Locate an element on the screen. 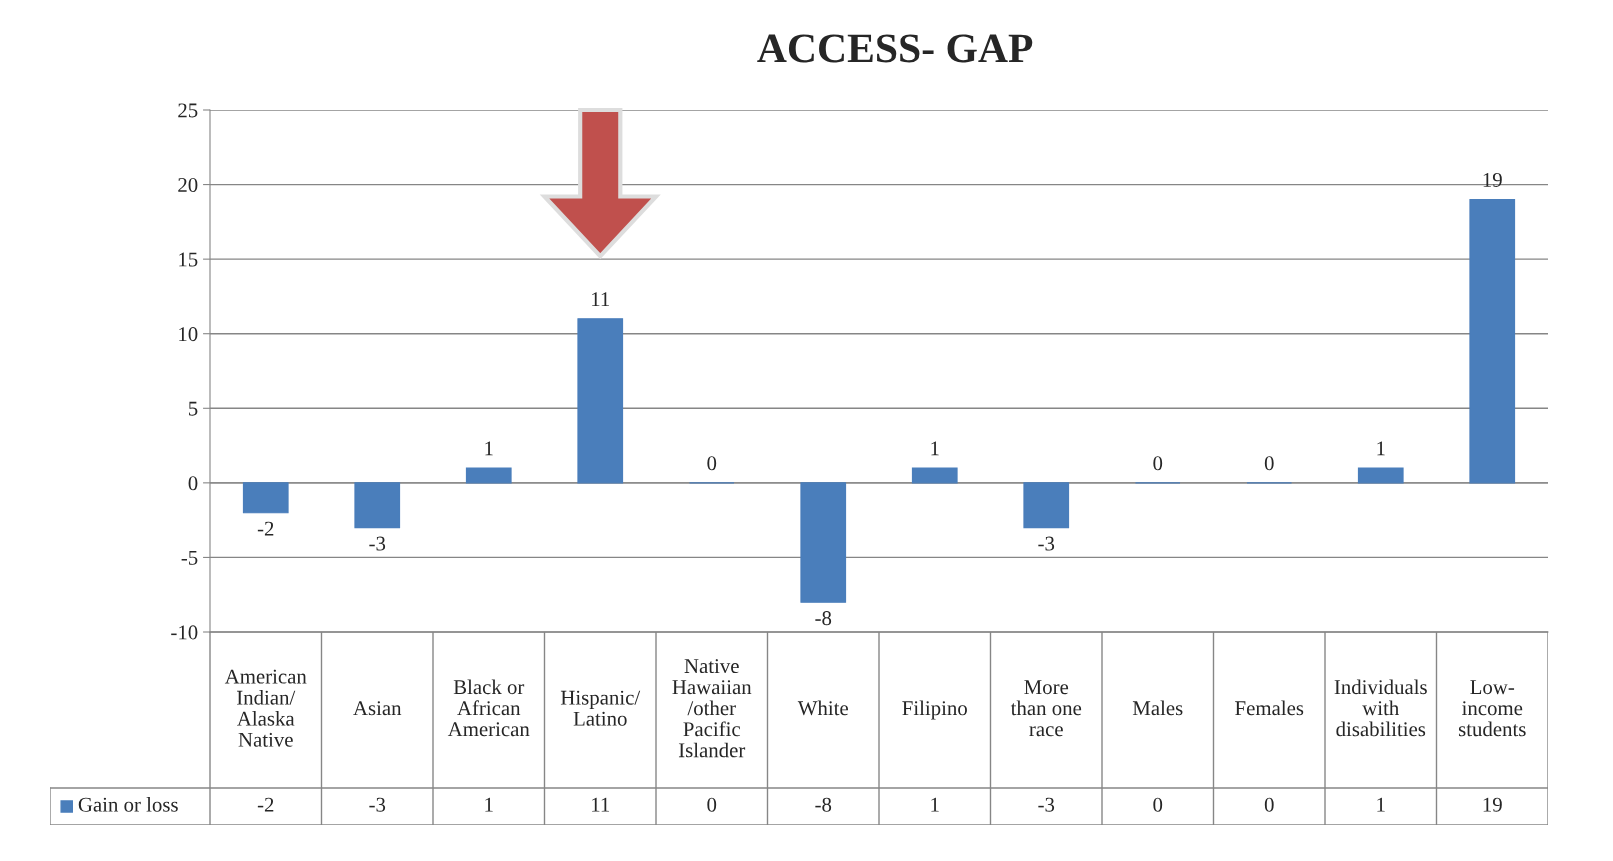  x-tick-label: Hispanic/ Latino is located at coordinates (600, 708).